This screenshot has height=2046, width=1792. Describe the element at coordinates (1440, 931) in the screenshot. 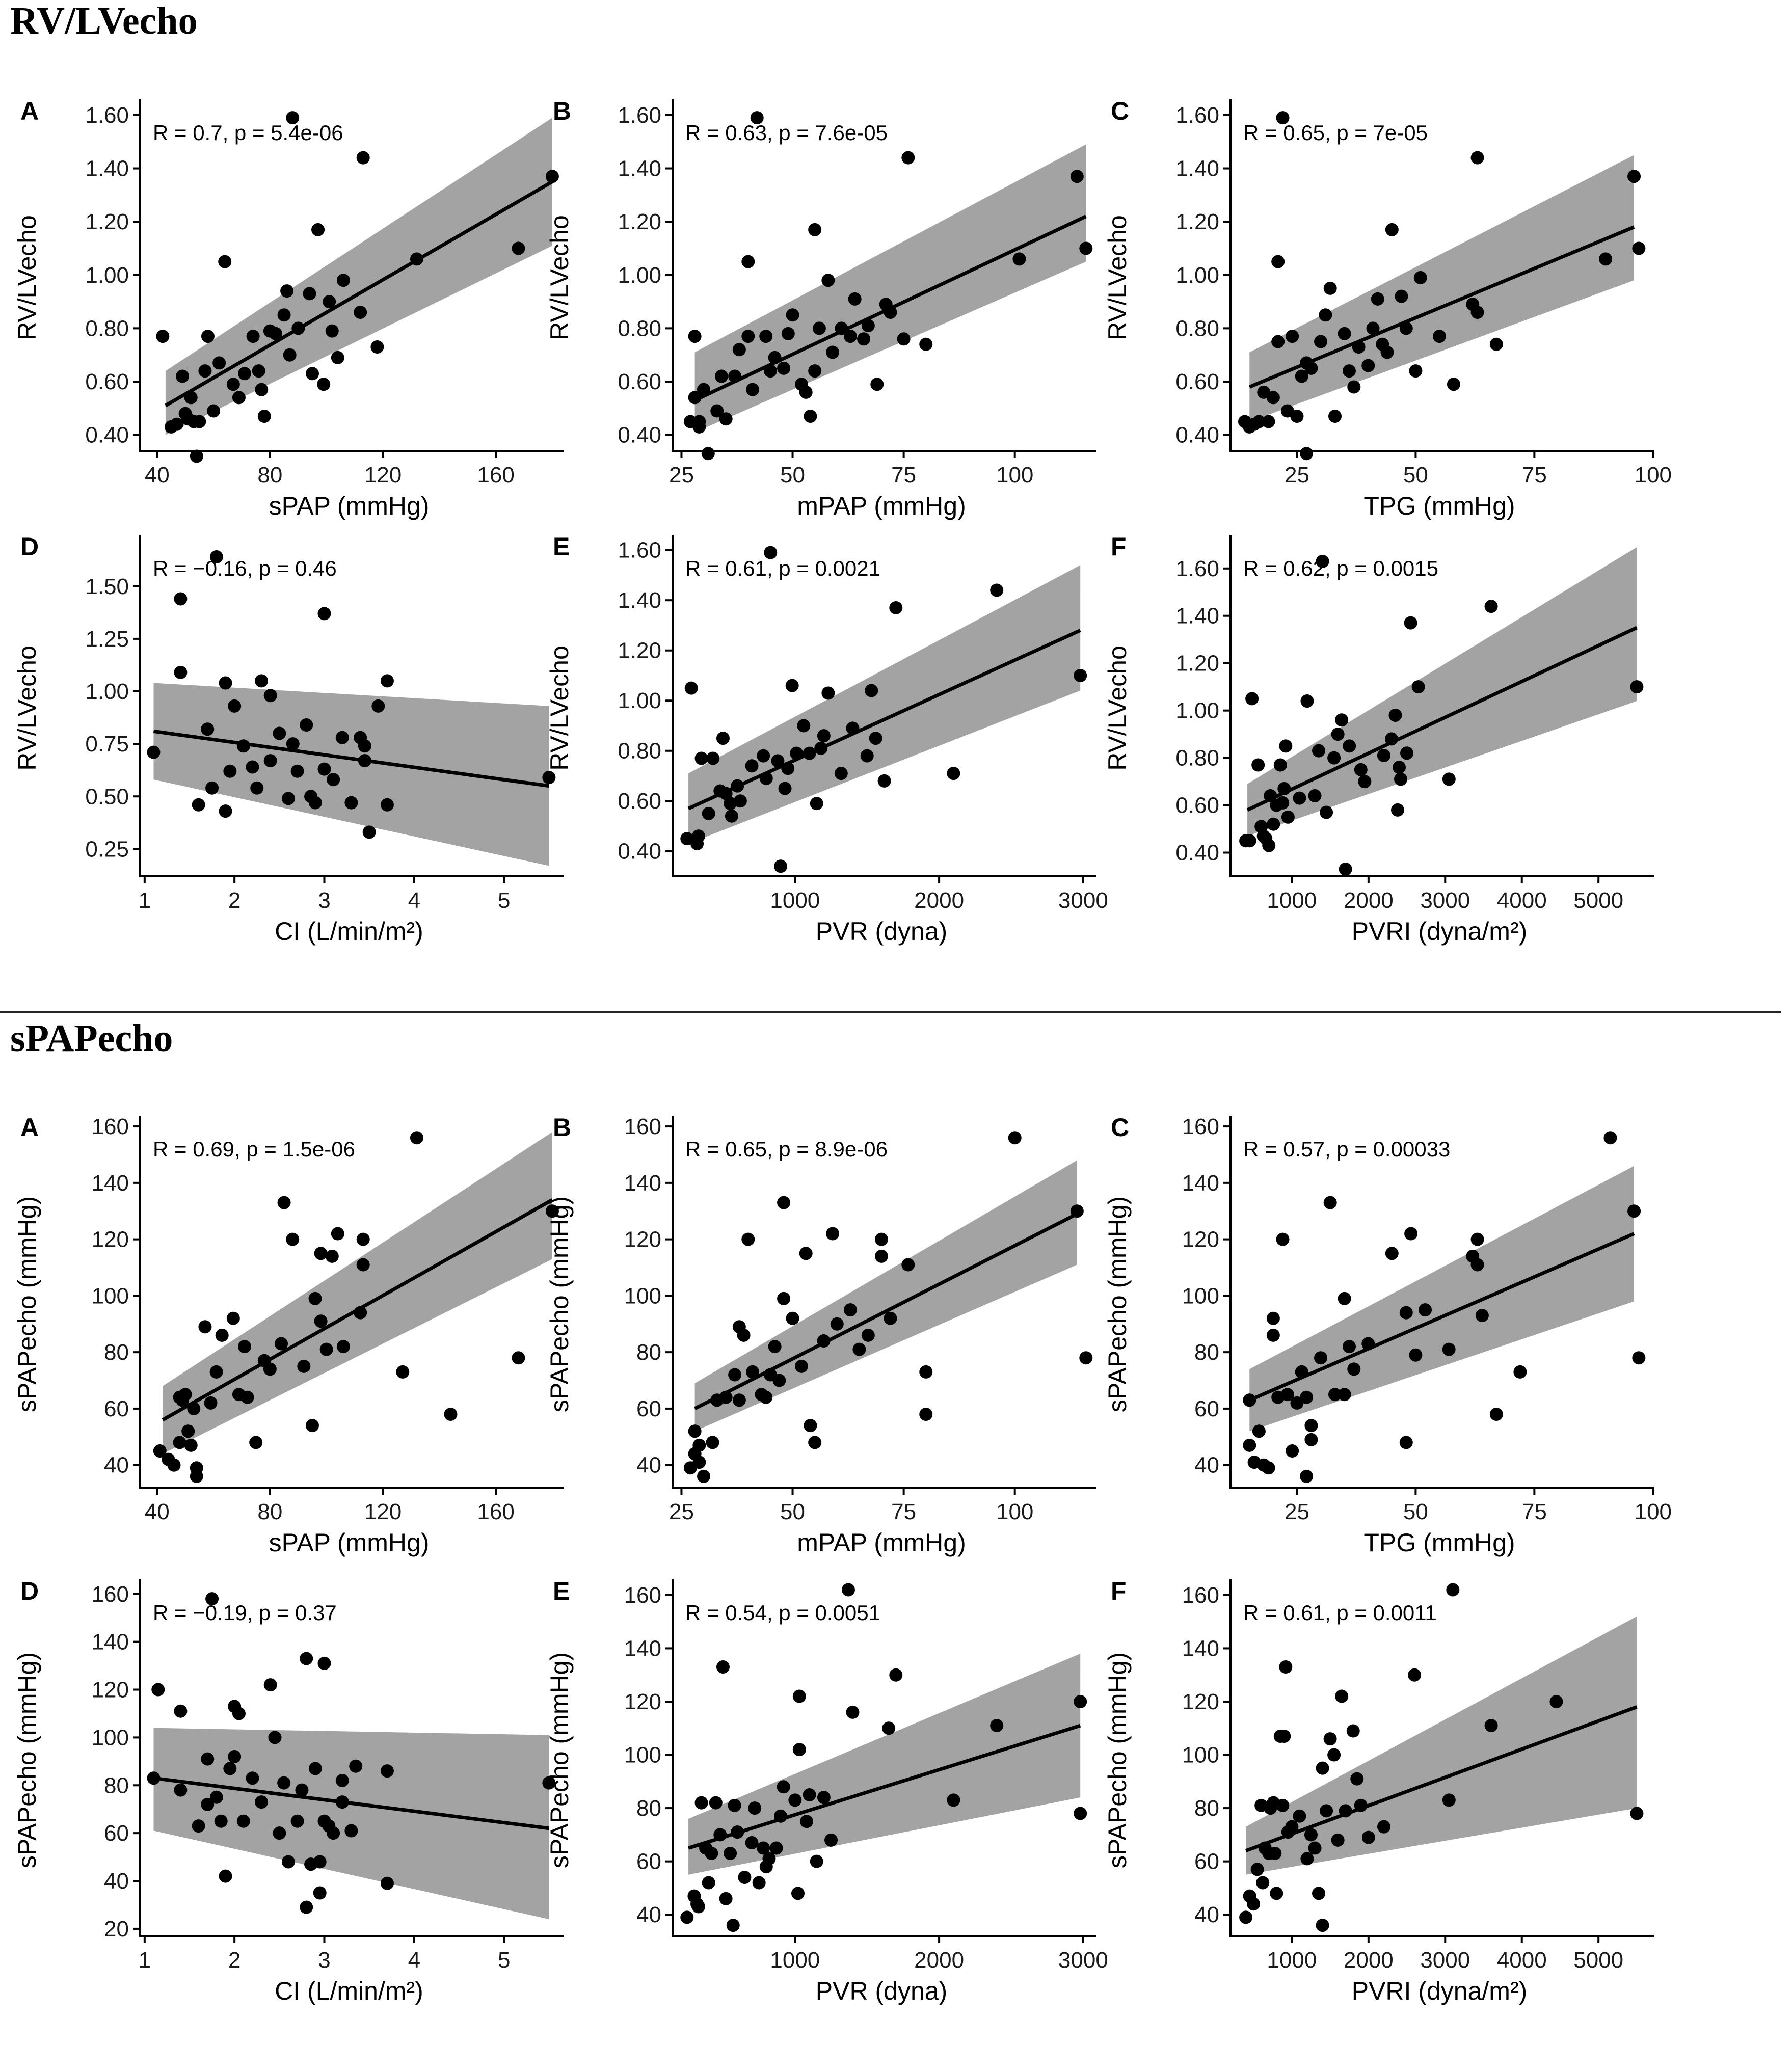

I see `x-axis-title: PVRI (dyna/m²)` at that location.